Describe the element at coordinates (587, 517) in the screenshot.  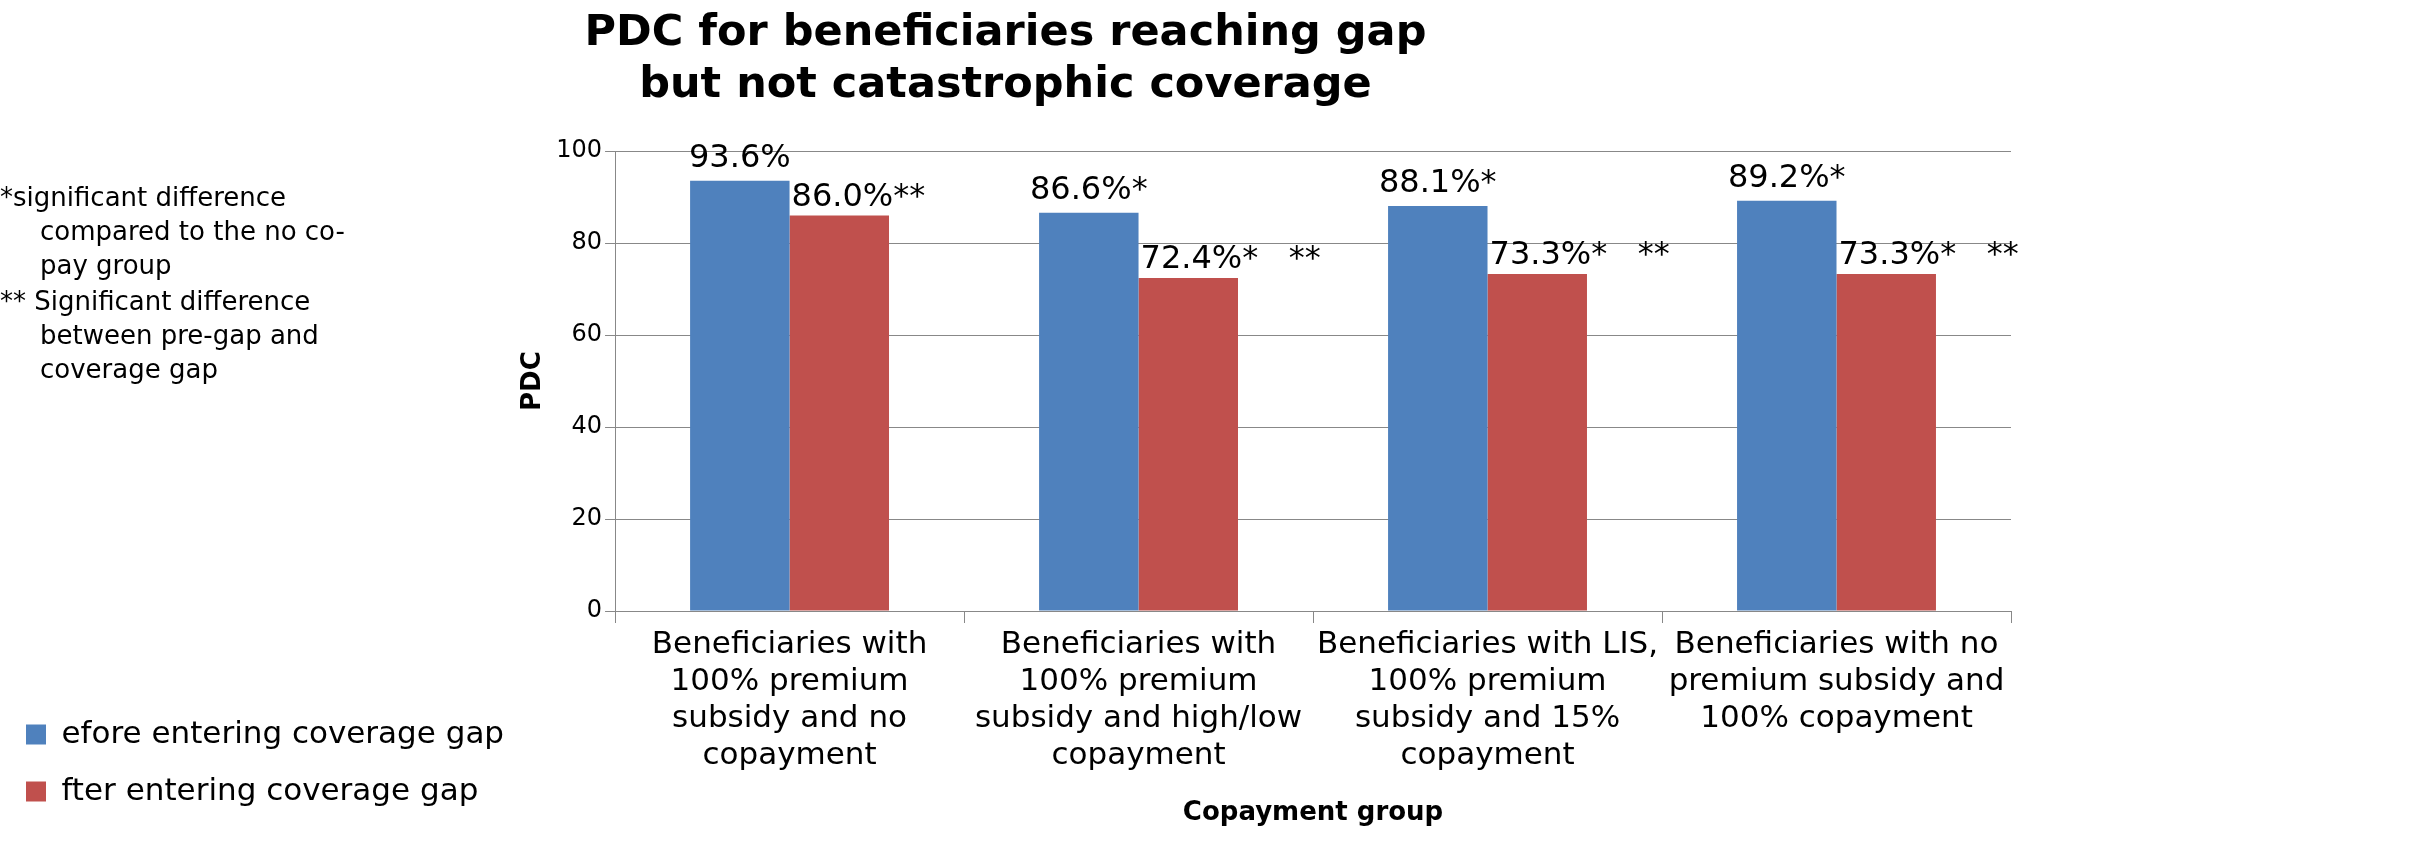
I see `y-tick-label: 20` at that location.